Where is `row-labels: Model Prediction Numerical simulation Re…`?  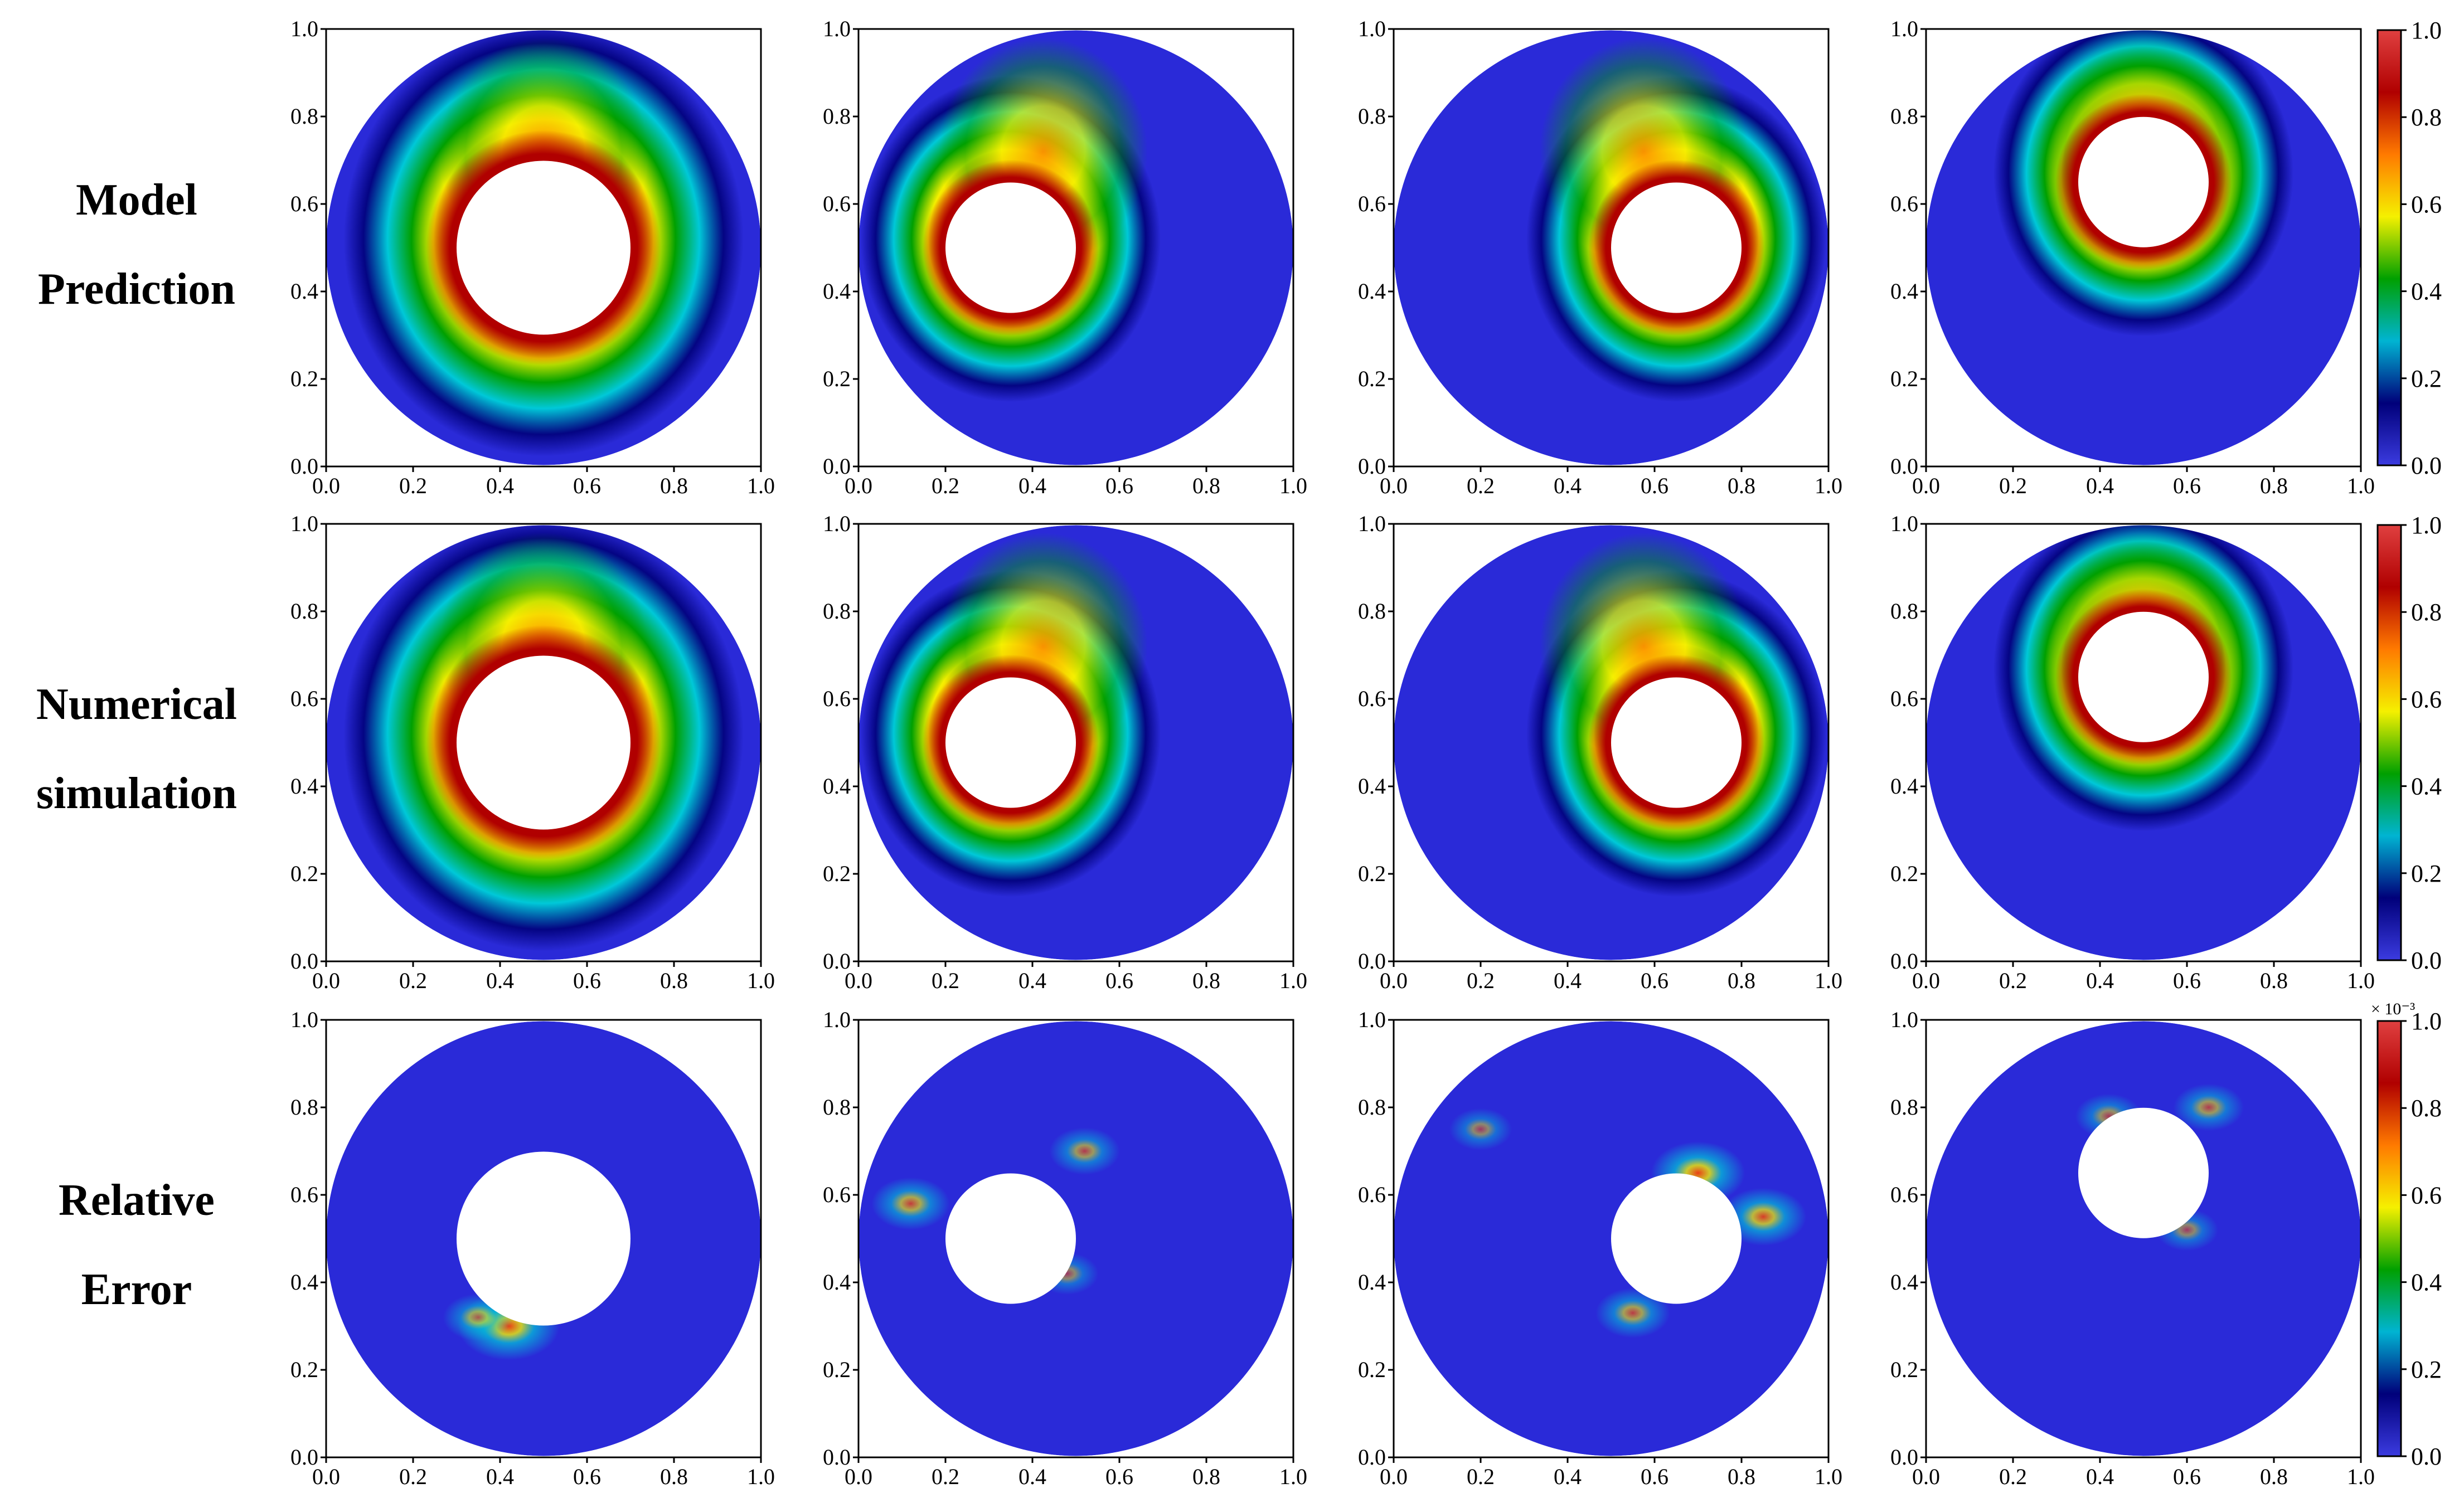 row-labels: Model Prediction Numerical simulation Re… is located at coordinates (136, 745).